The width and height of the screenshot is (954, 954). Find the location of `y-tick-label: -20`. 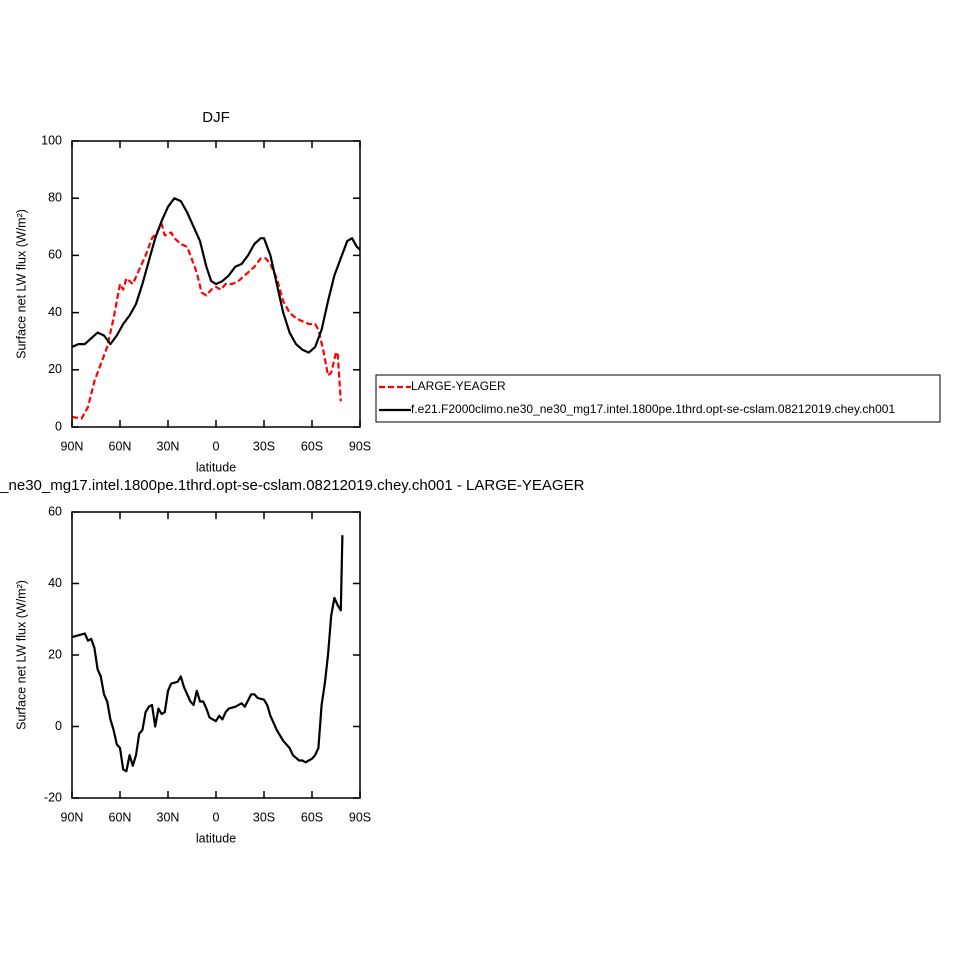

y-tick-label: -20 is located at coordinates (53, 797).